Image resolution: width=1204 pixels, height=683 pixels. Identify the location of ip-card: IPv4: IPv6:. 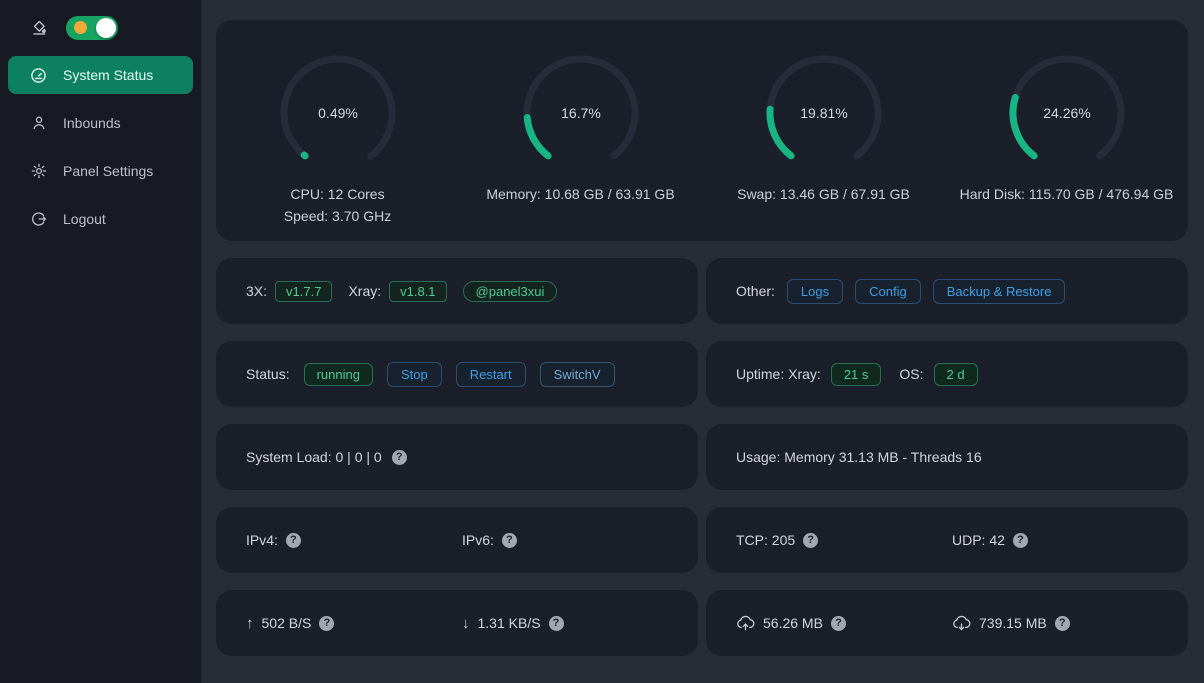
(457, 540).